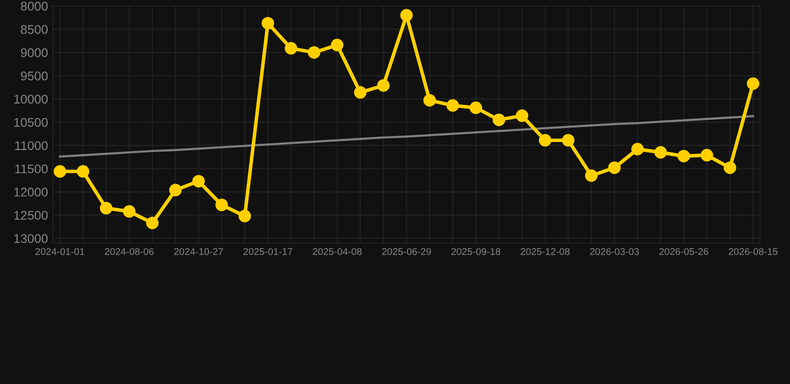 Image resolution: width=790 pixels, height=384 pixels. What do you see at coordinates (475, 251) in the screenshot?
I see `x-tick-label: 2025-09-18` at bounding box center [475, 251].